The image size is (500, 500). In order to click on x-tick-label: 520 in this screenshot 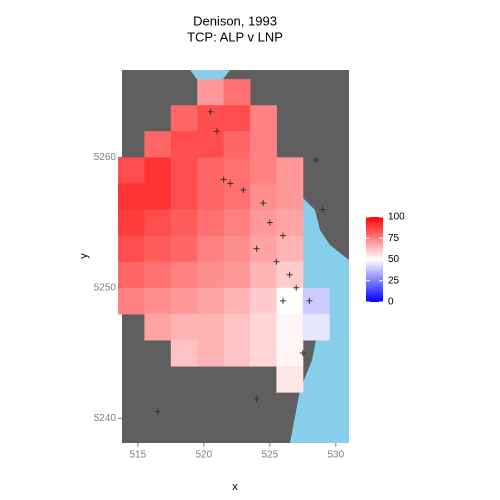, I will do `click(203, 455)`.